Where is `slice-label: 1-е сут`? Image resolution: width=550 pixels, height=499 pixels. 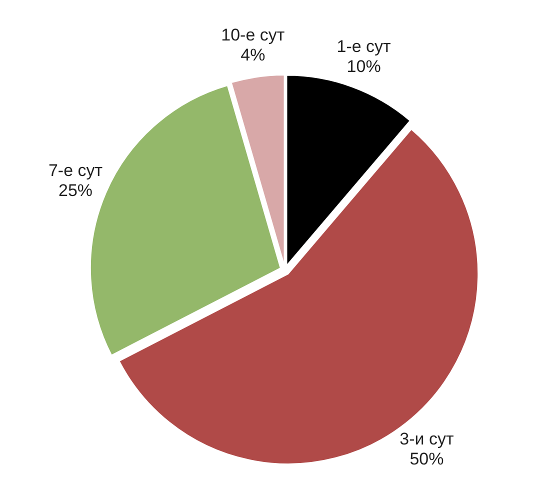 slice-label: 1-е сут is located at coordinates (364, 46).